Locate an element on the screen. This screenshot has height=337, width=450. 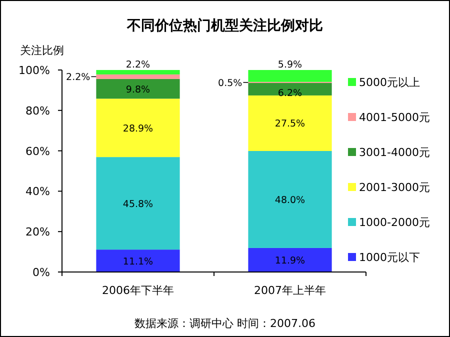
data-label: 9.8% is located at coordinates (138, 90).